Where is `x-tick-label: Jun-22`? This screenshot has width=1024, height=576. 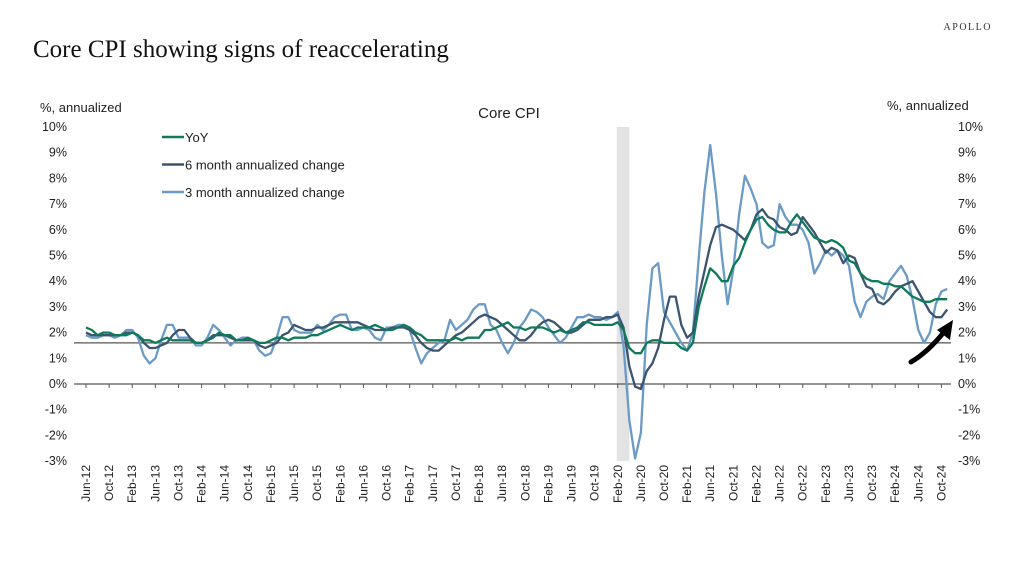 x-tick-label: Jun-22 is located at coordinates (780, 483).